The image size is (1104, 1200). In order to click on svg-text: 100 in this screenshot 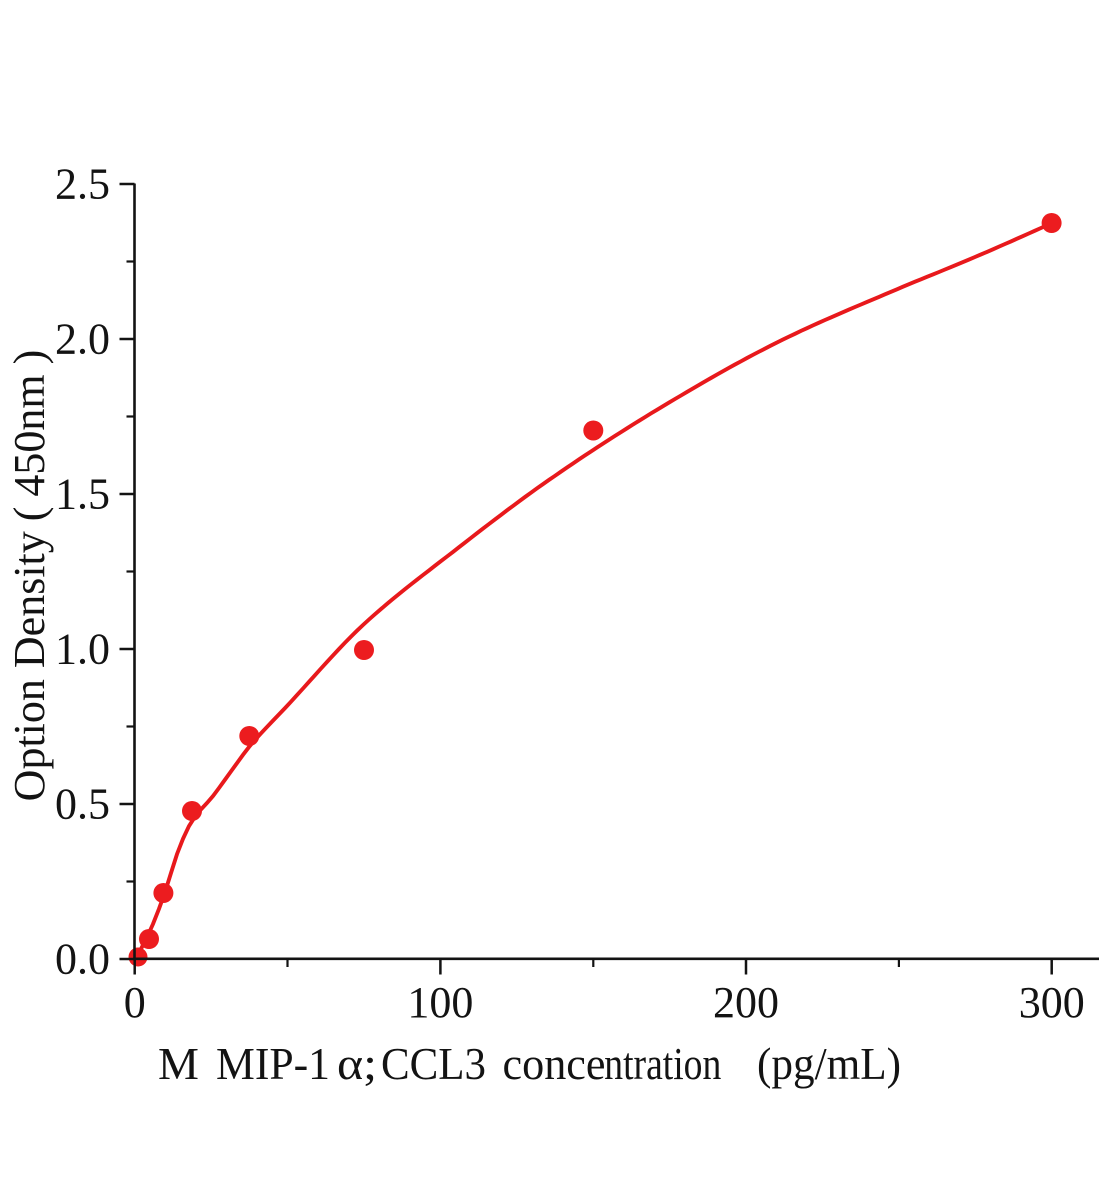, I will do `click(440, 1002)`.